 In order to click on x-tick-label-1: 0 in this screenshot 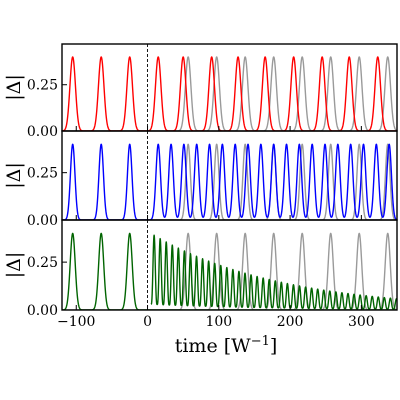, I will do `click(147, 322)`.